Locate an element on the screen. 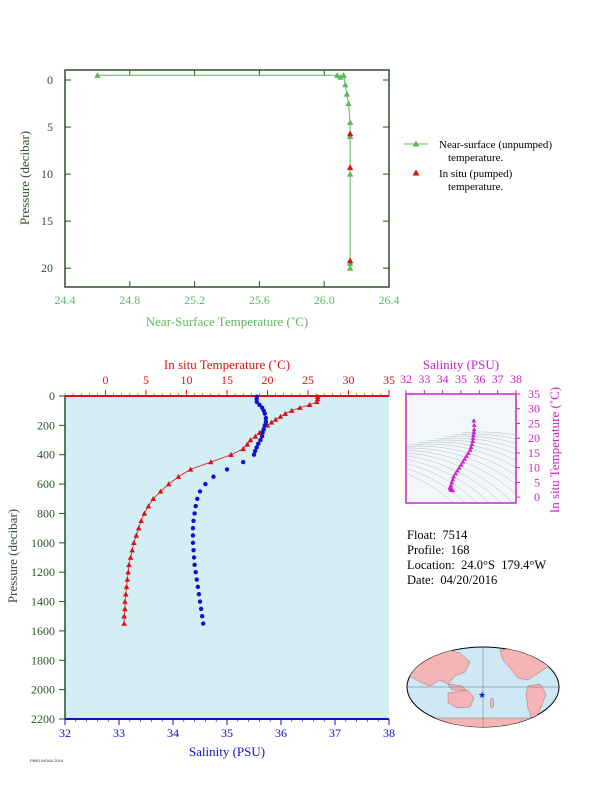 The height and width of the screenshot is (792, 612). ts-salinity-tick-label: 38 is located at coordinates (516, 379).